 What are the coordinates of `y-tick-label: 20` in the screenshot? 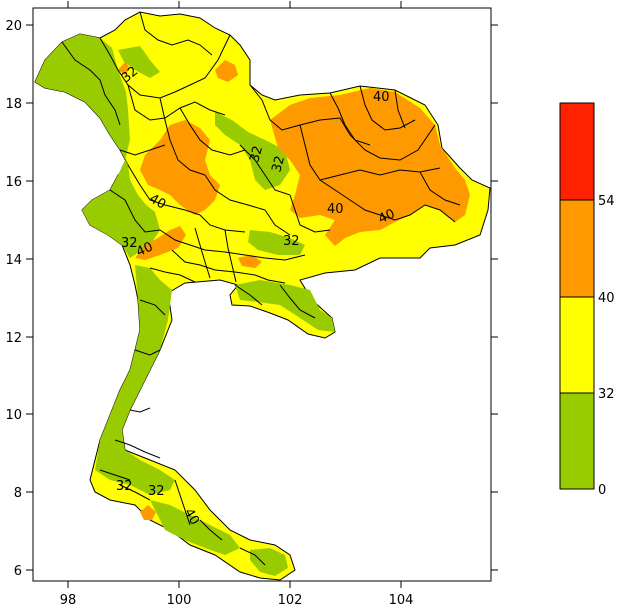 It's located at (13, 26).